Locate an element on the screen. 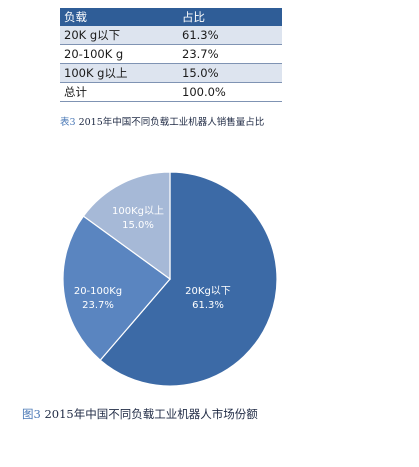 The image size is (419, 467). cell-share: 23.7% is located at coordinates (232, 54).